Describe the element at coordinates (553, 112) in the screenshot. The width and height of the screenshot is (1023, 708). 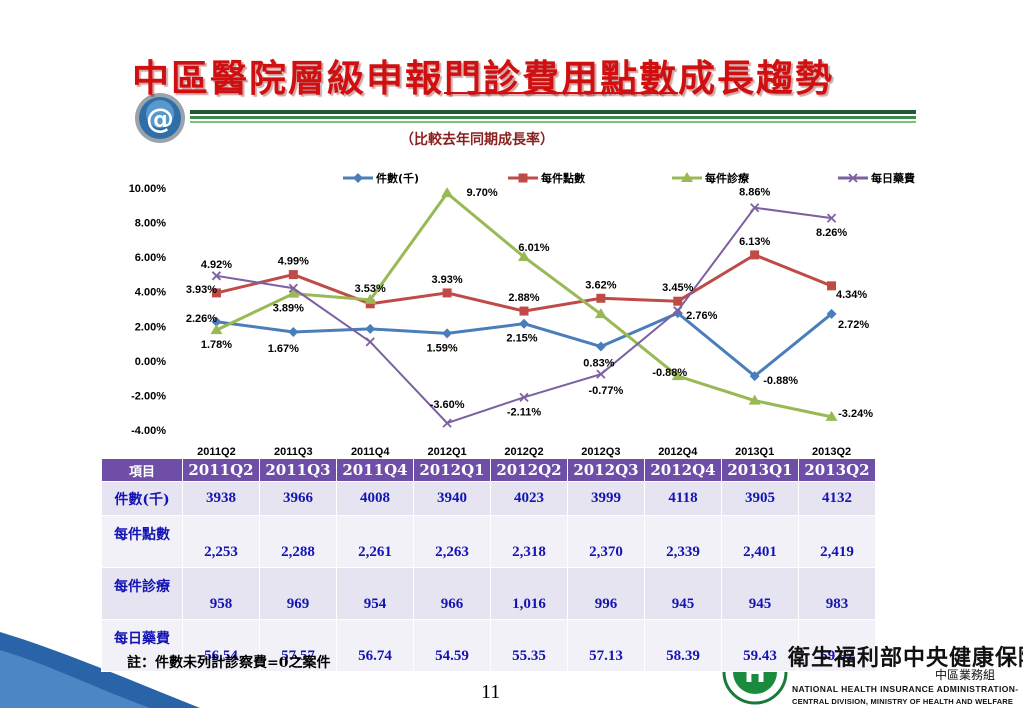
I see `header-line-top` at that location.